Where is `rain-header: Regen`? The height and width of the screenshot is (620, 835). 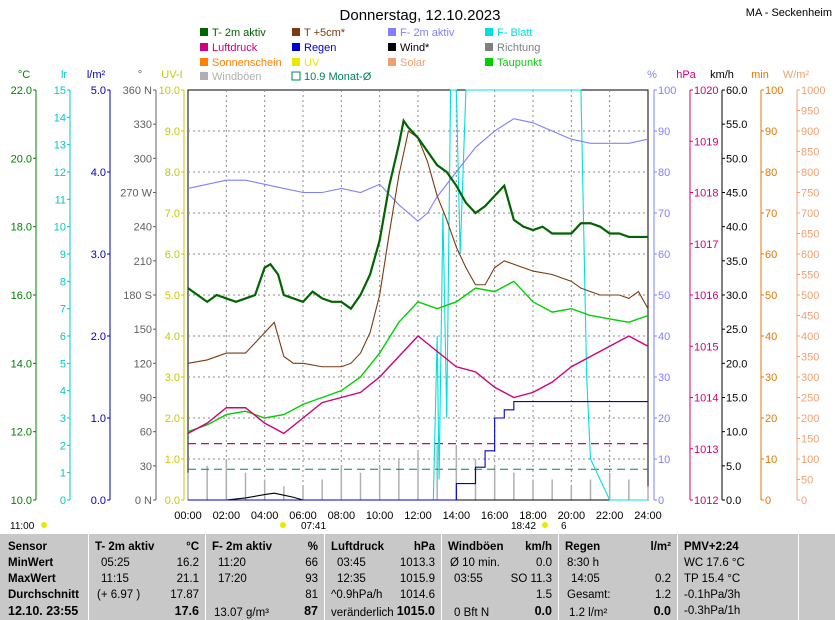
rain-header: Regen is located at coordinates (583, 547).